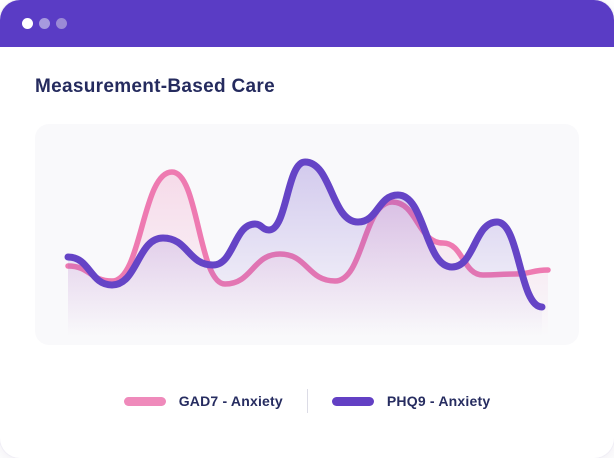  What do you see at coordinates (155, 86) in the screenshot?
I see `page-title: Measurement-Based Care` at bounding box center [155, 86].